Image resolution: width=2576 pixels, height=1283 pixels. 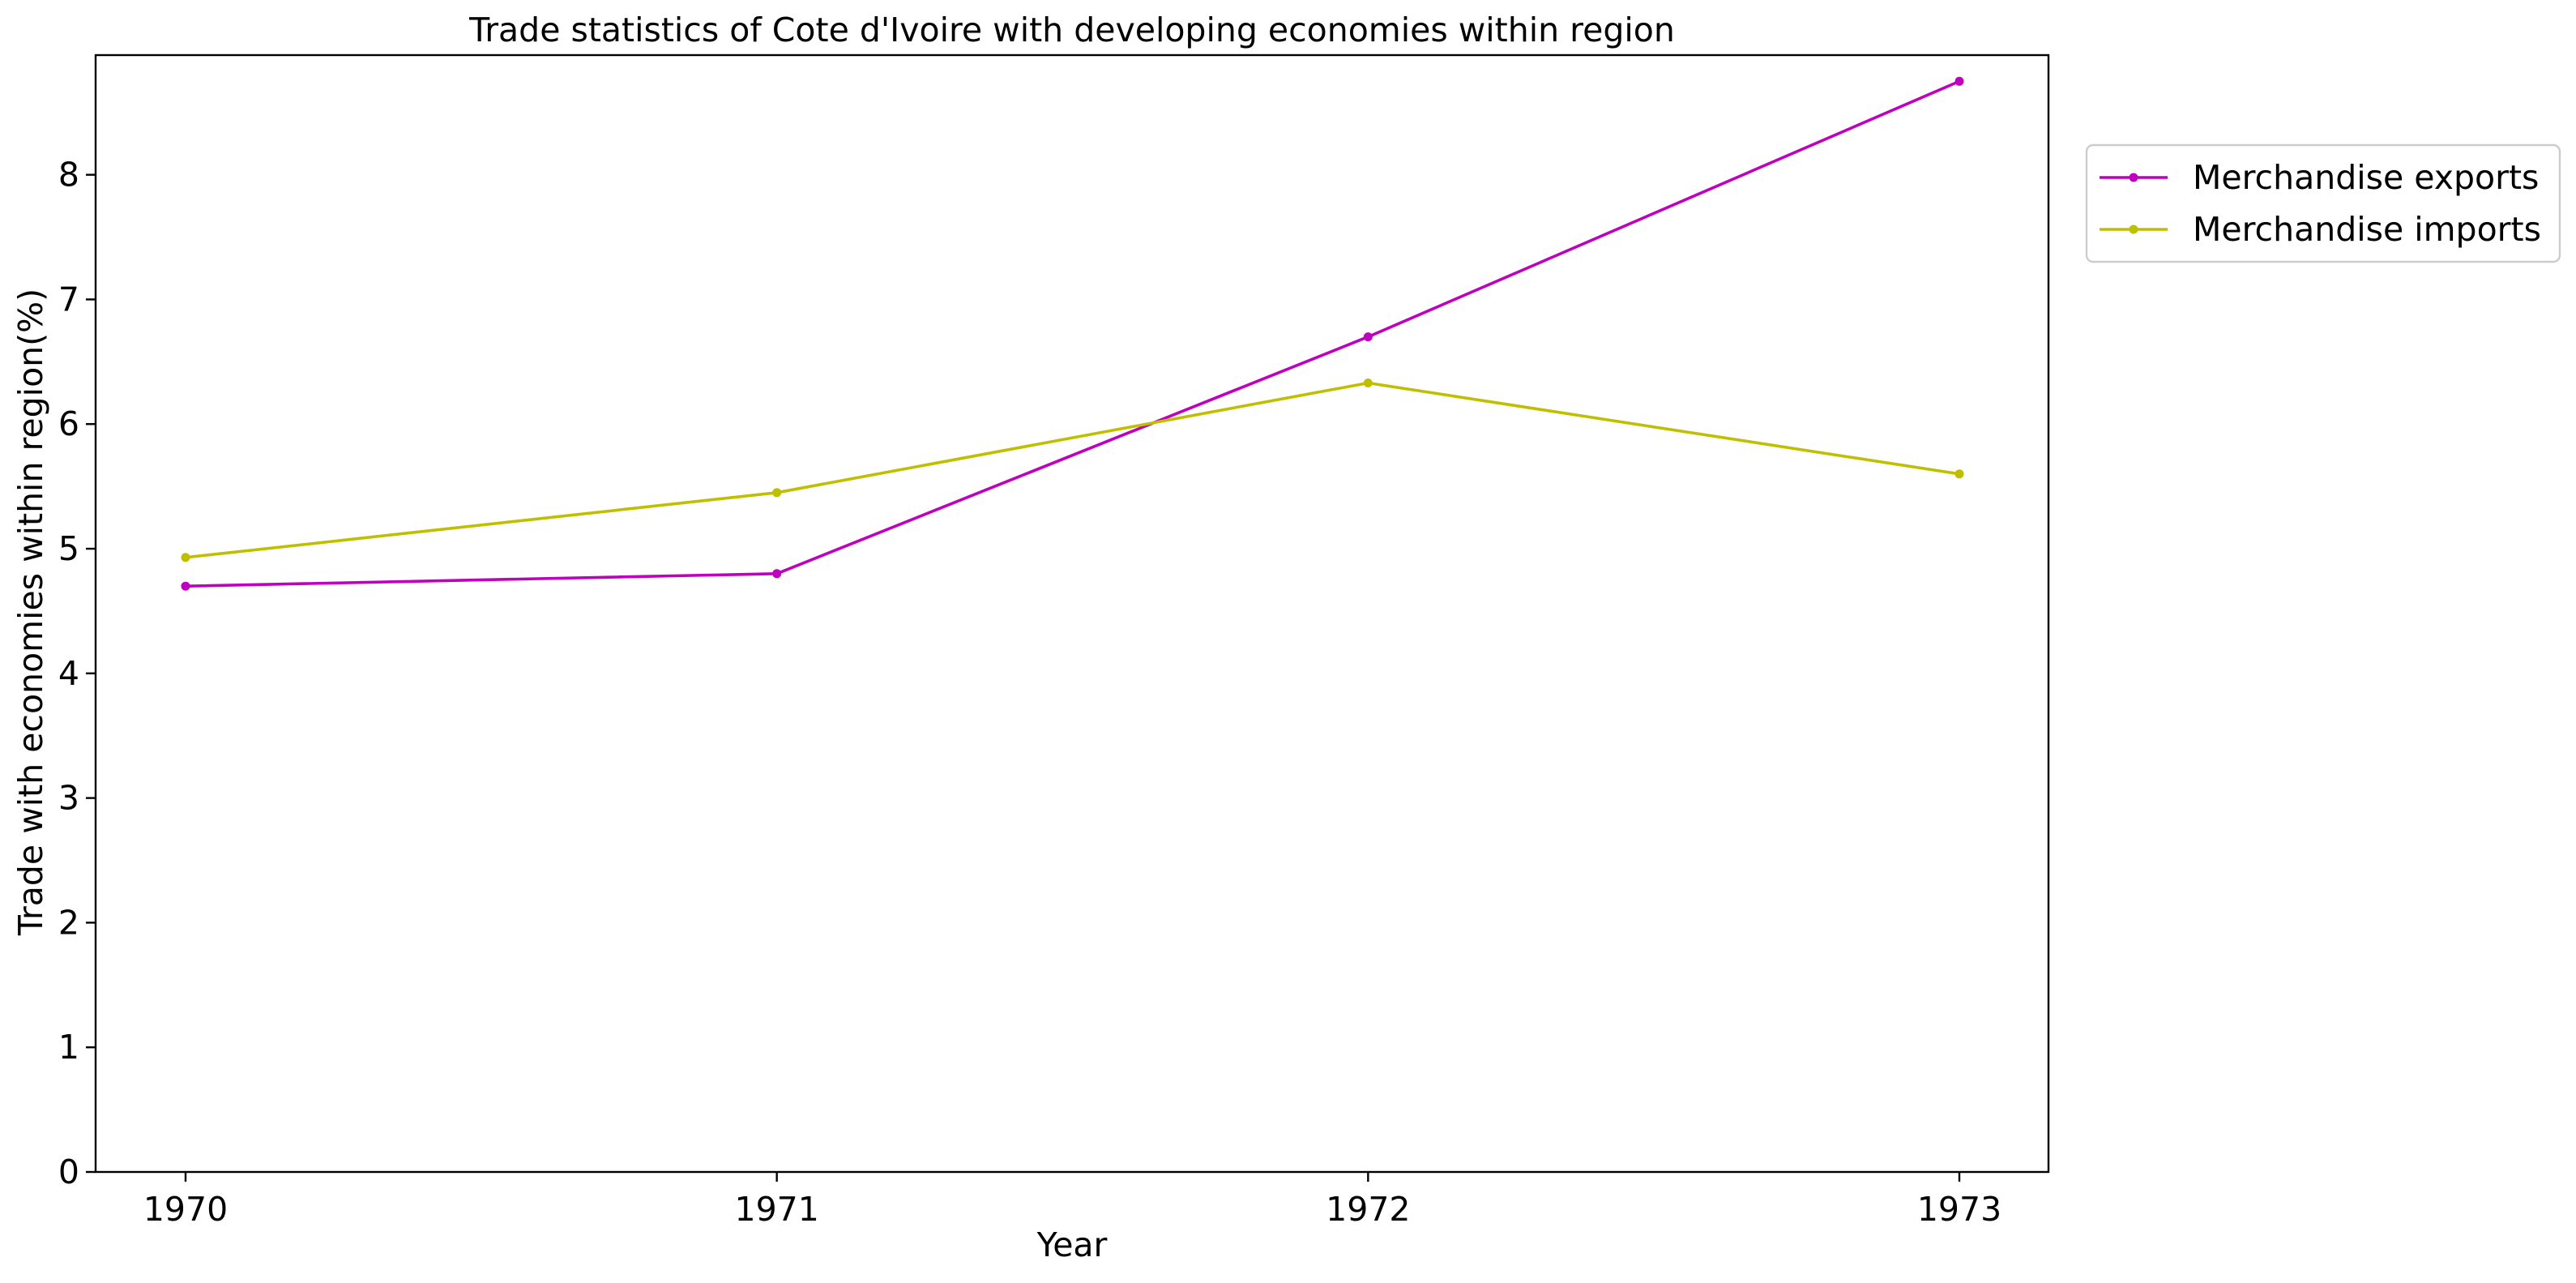 I want to click on y-tick-label: 3, so click(x=68, y=798).